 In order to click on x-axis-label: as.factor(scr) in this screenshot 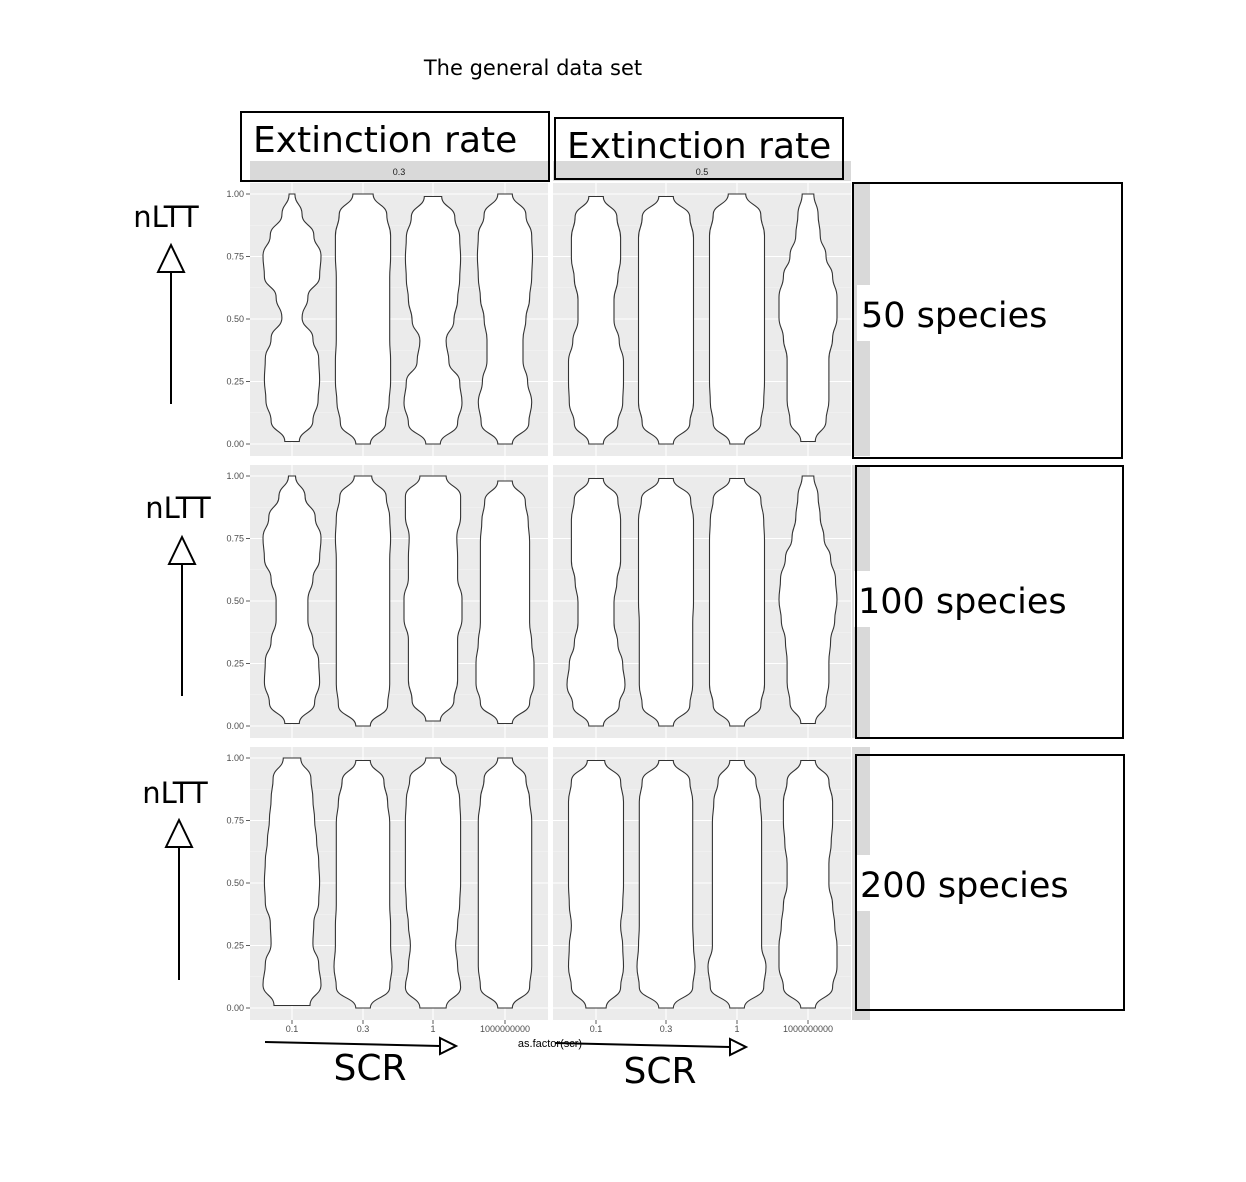, I will do `click(550, 1044)`.